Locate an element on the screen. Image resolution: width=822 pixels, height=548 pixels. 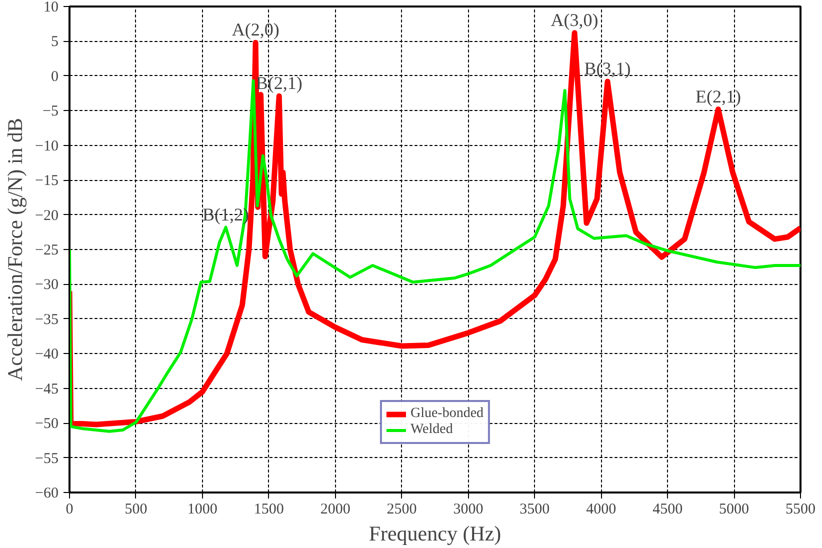
y-axis-title: Acceleration/Force (g/N) in dB is located at coordinates (15, 249).